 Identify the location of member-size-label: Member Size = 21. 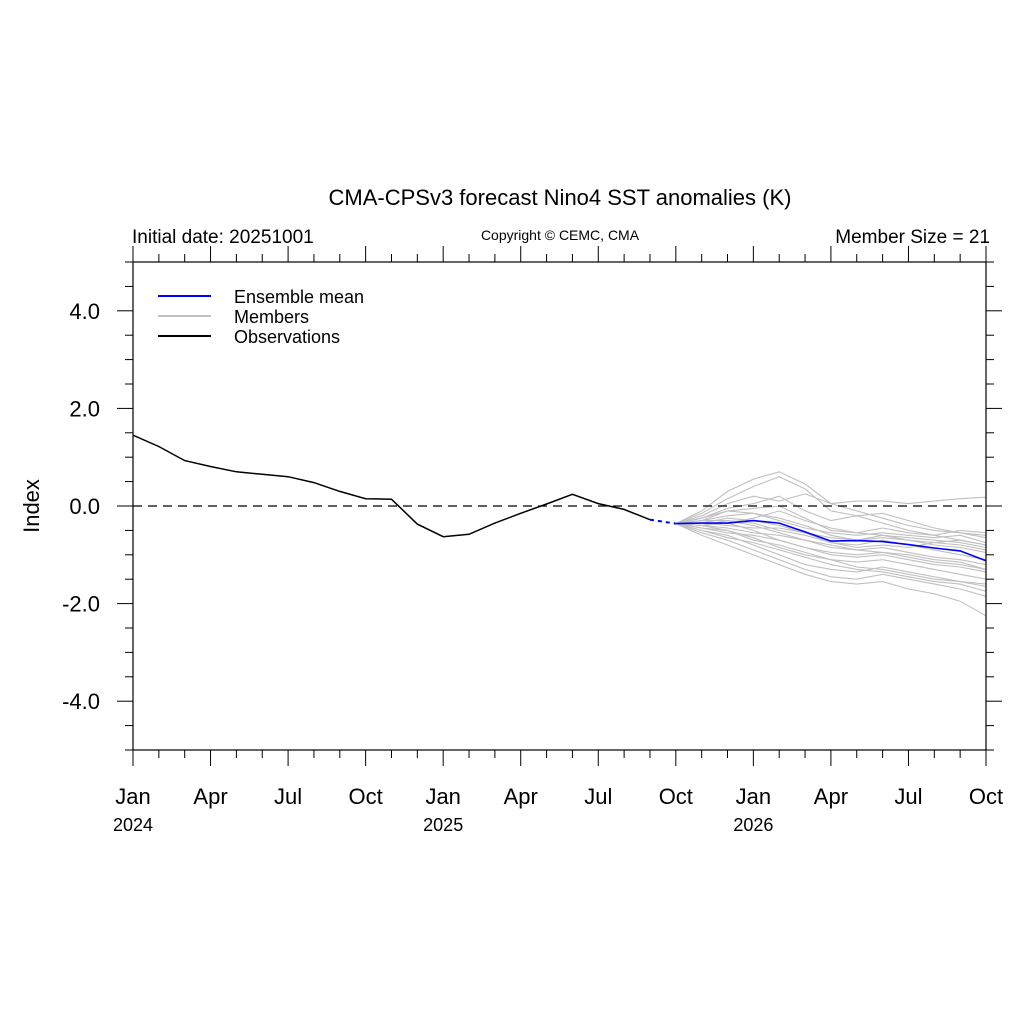
(912, 237).